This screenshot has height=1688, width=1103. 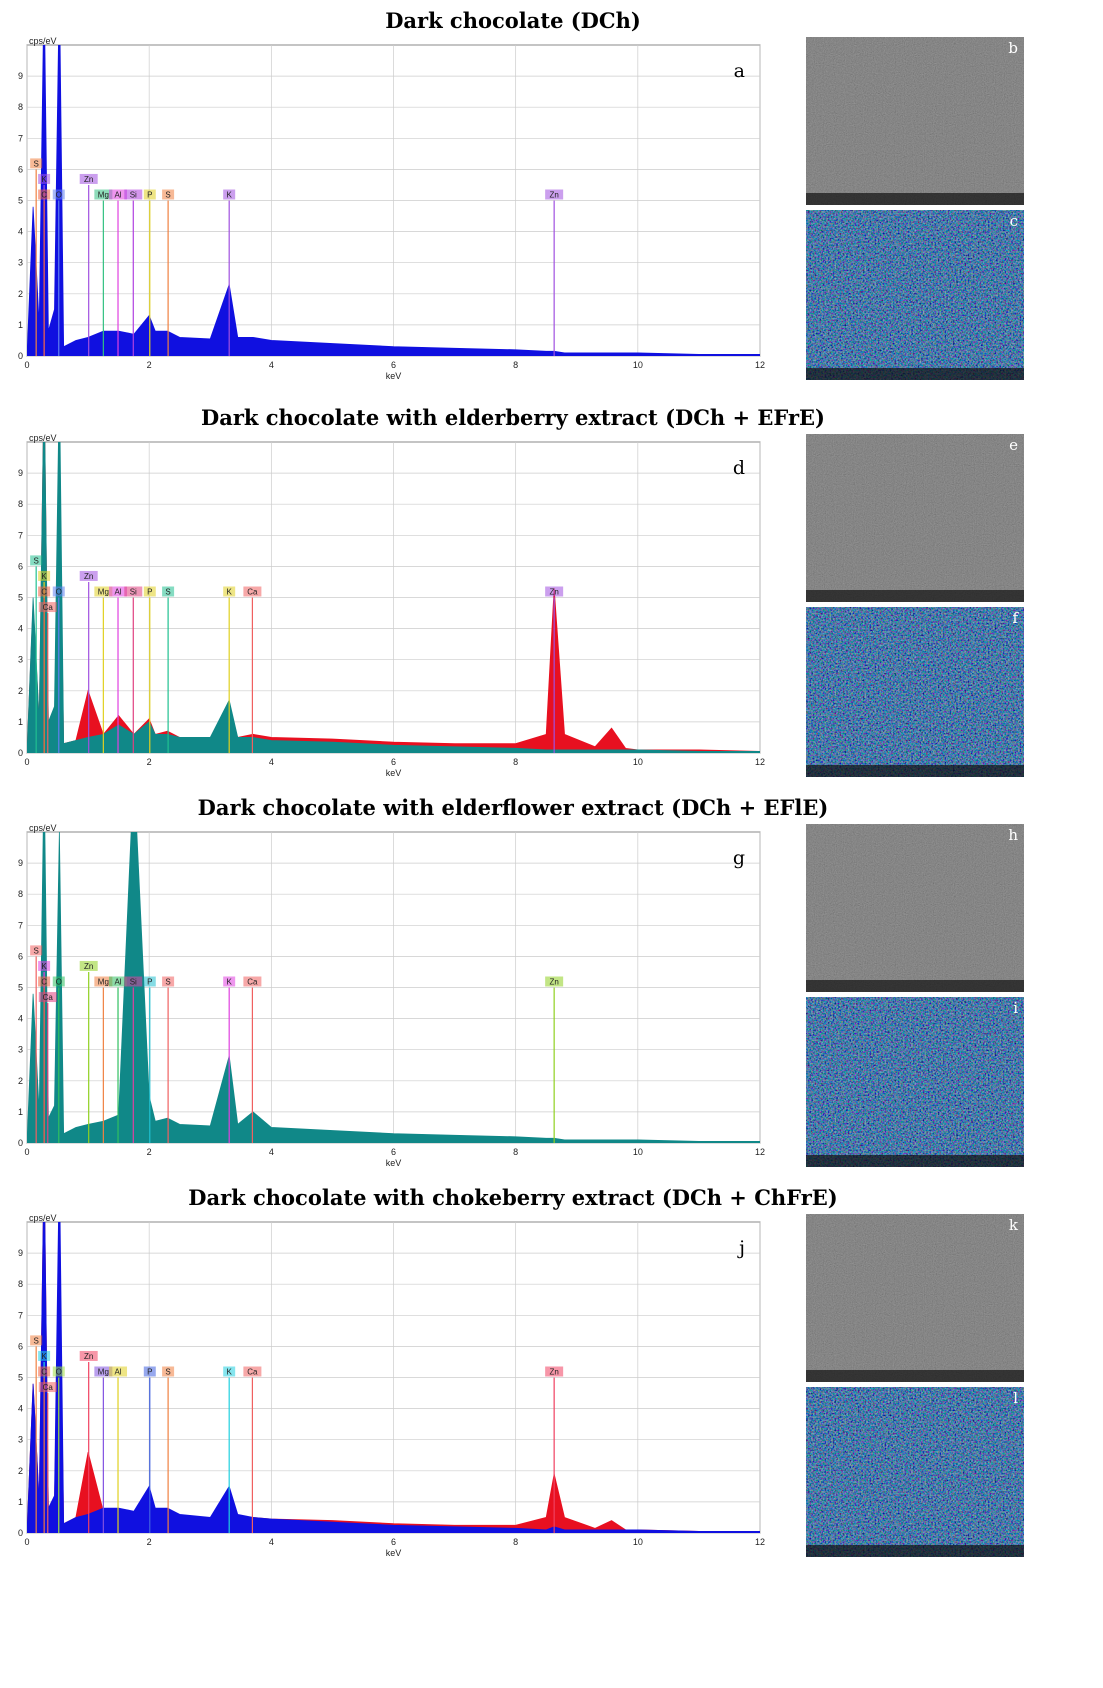 I want to click on y-tick-label: 3, so click(x=20, y=263).